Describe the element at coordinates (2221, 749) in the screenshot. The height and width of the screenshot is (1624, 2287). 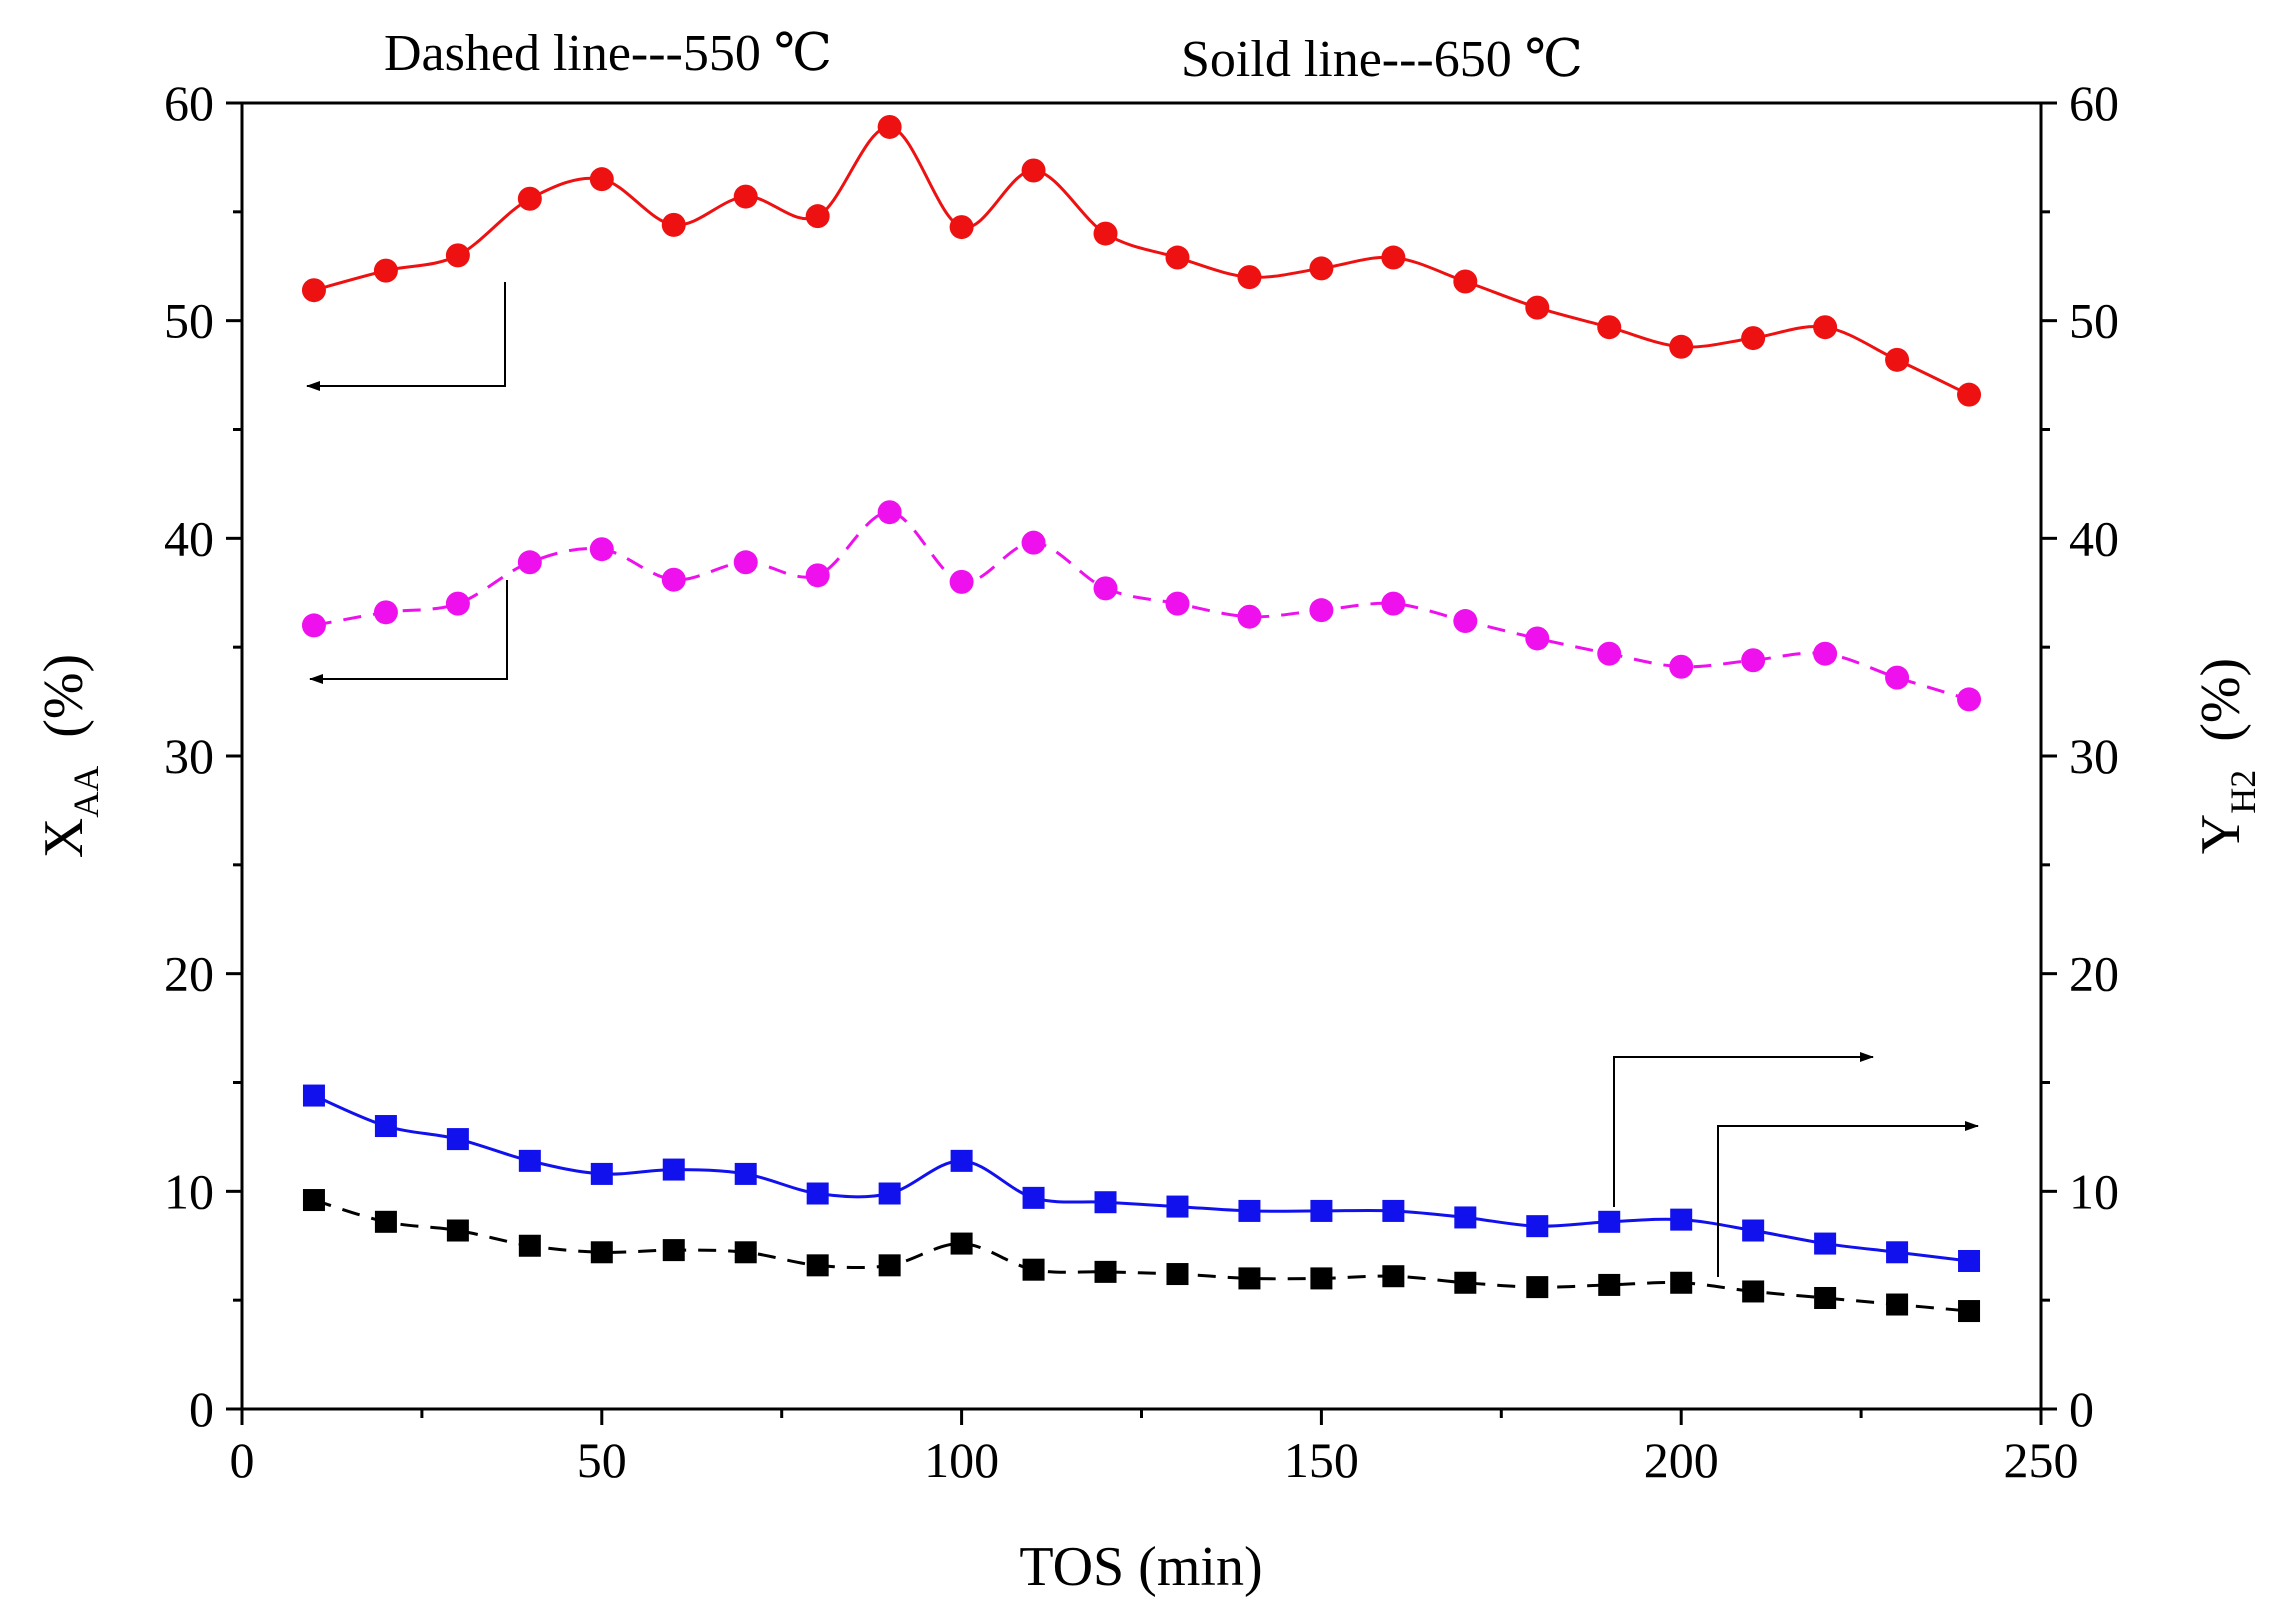
I see `y2-axis-title-spacer` at that location.